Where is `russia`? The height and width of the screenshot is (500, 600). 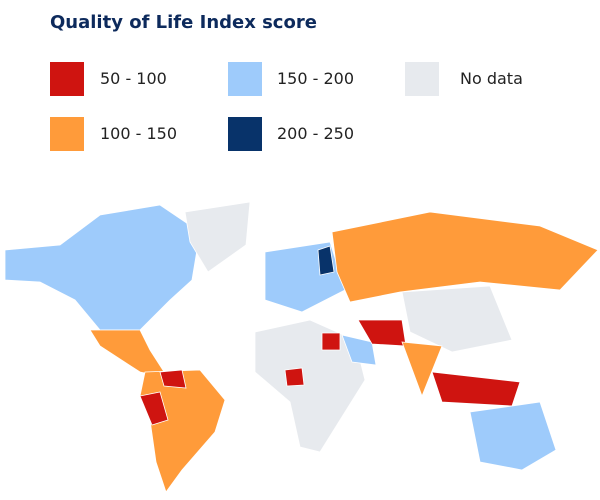 russia is located at coordinates (465, 257).